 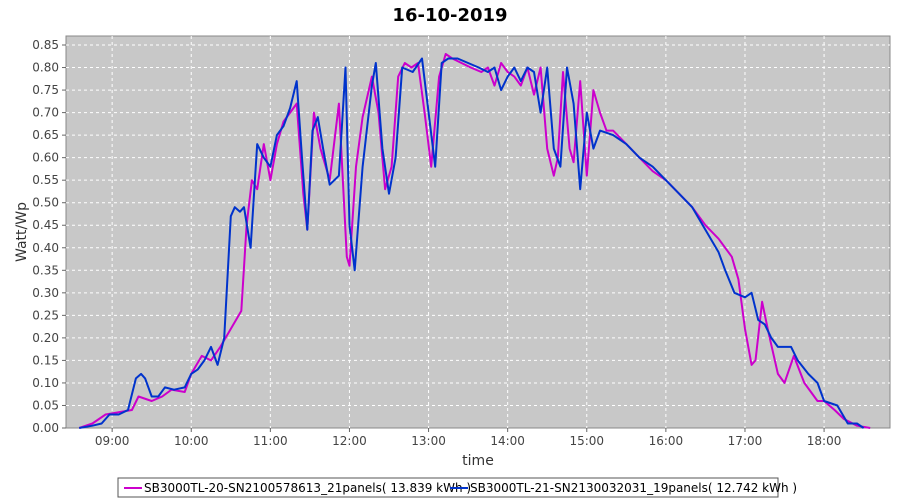 I want to click on chart-title: 16-10-2019, so click(x=449, y=15).